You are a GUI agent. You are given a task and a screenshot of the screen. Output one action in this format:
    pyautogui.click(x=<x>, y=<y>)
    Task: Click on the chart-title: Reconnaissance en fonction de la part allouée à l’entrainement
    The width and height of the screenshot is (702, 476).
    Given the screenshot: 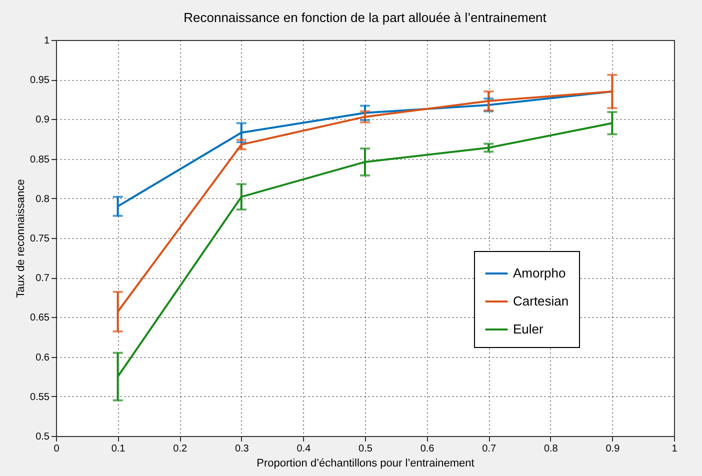 What is the action you would take?
    pyautogui.click(x=365, y=17)
    